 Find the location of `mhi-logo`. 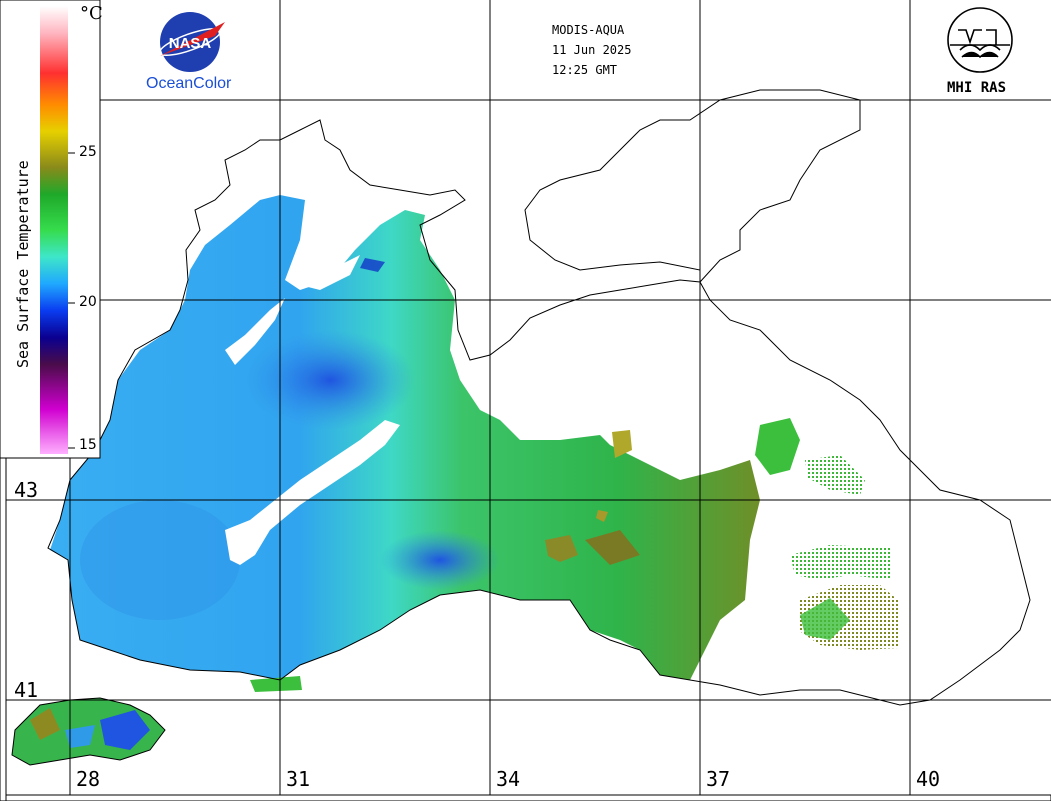

mhi-logo is located at coordinates (980, 40).